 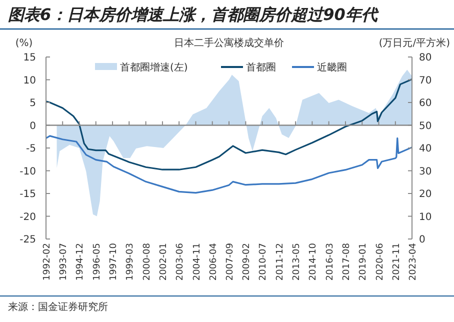 I want to click on y-tick-label: 5, so click(x=33, y=103).